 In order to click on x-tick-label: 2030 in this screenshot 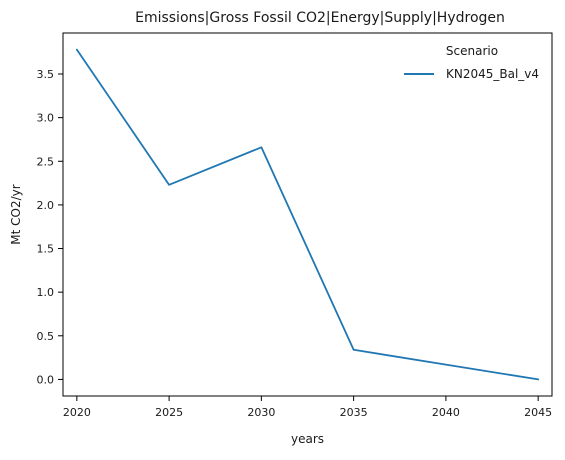, I will do `click(261, 412)`.